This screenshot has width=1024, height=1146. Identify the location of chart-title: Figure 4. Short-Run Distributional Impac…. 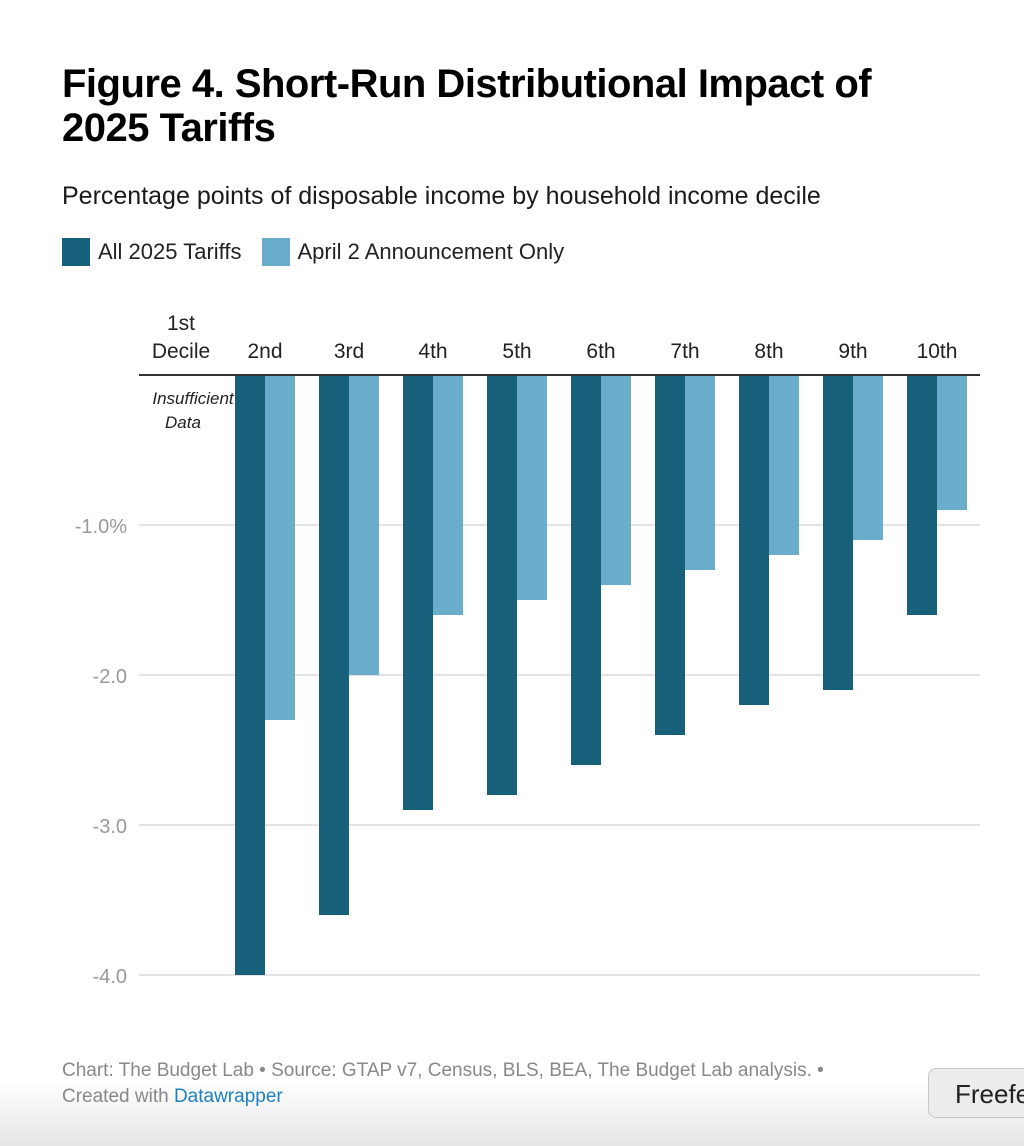
(467, 106).